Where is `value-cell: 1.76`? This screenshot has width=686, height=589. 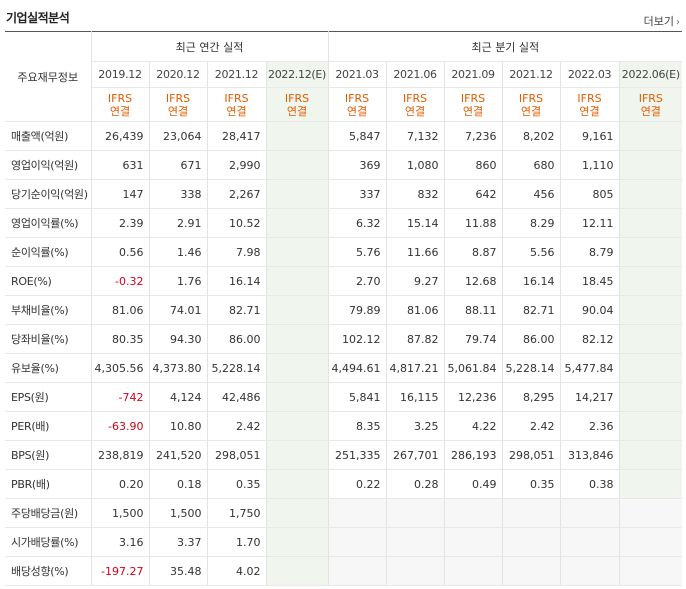
value-cell: 1.76 is located at coordinates (178, 281).